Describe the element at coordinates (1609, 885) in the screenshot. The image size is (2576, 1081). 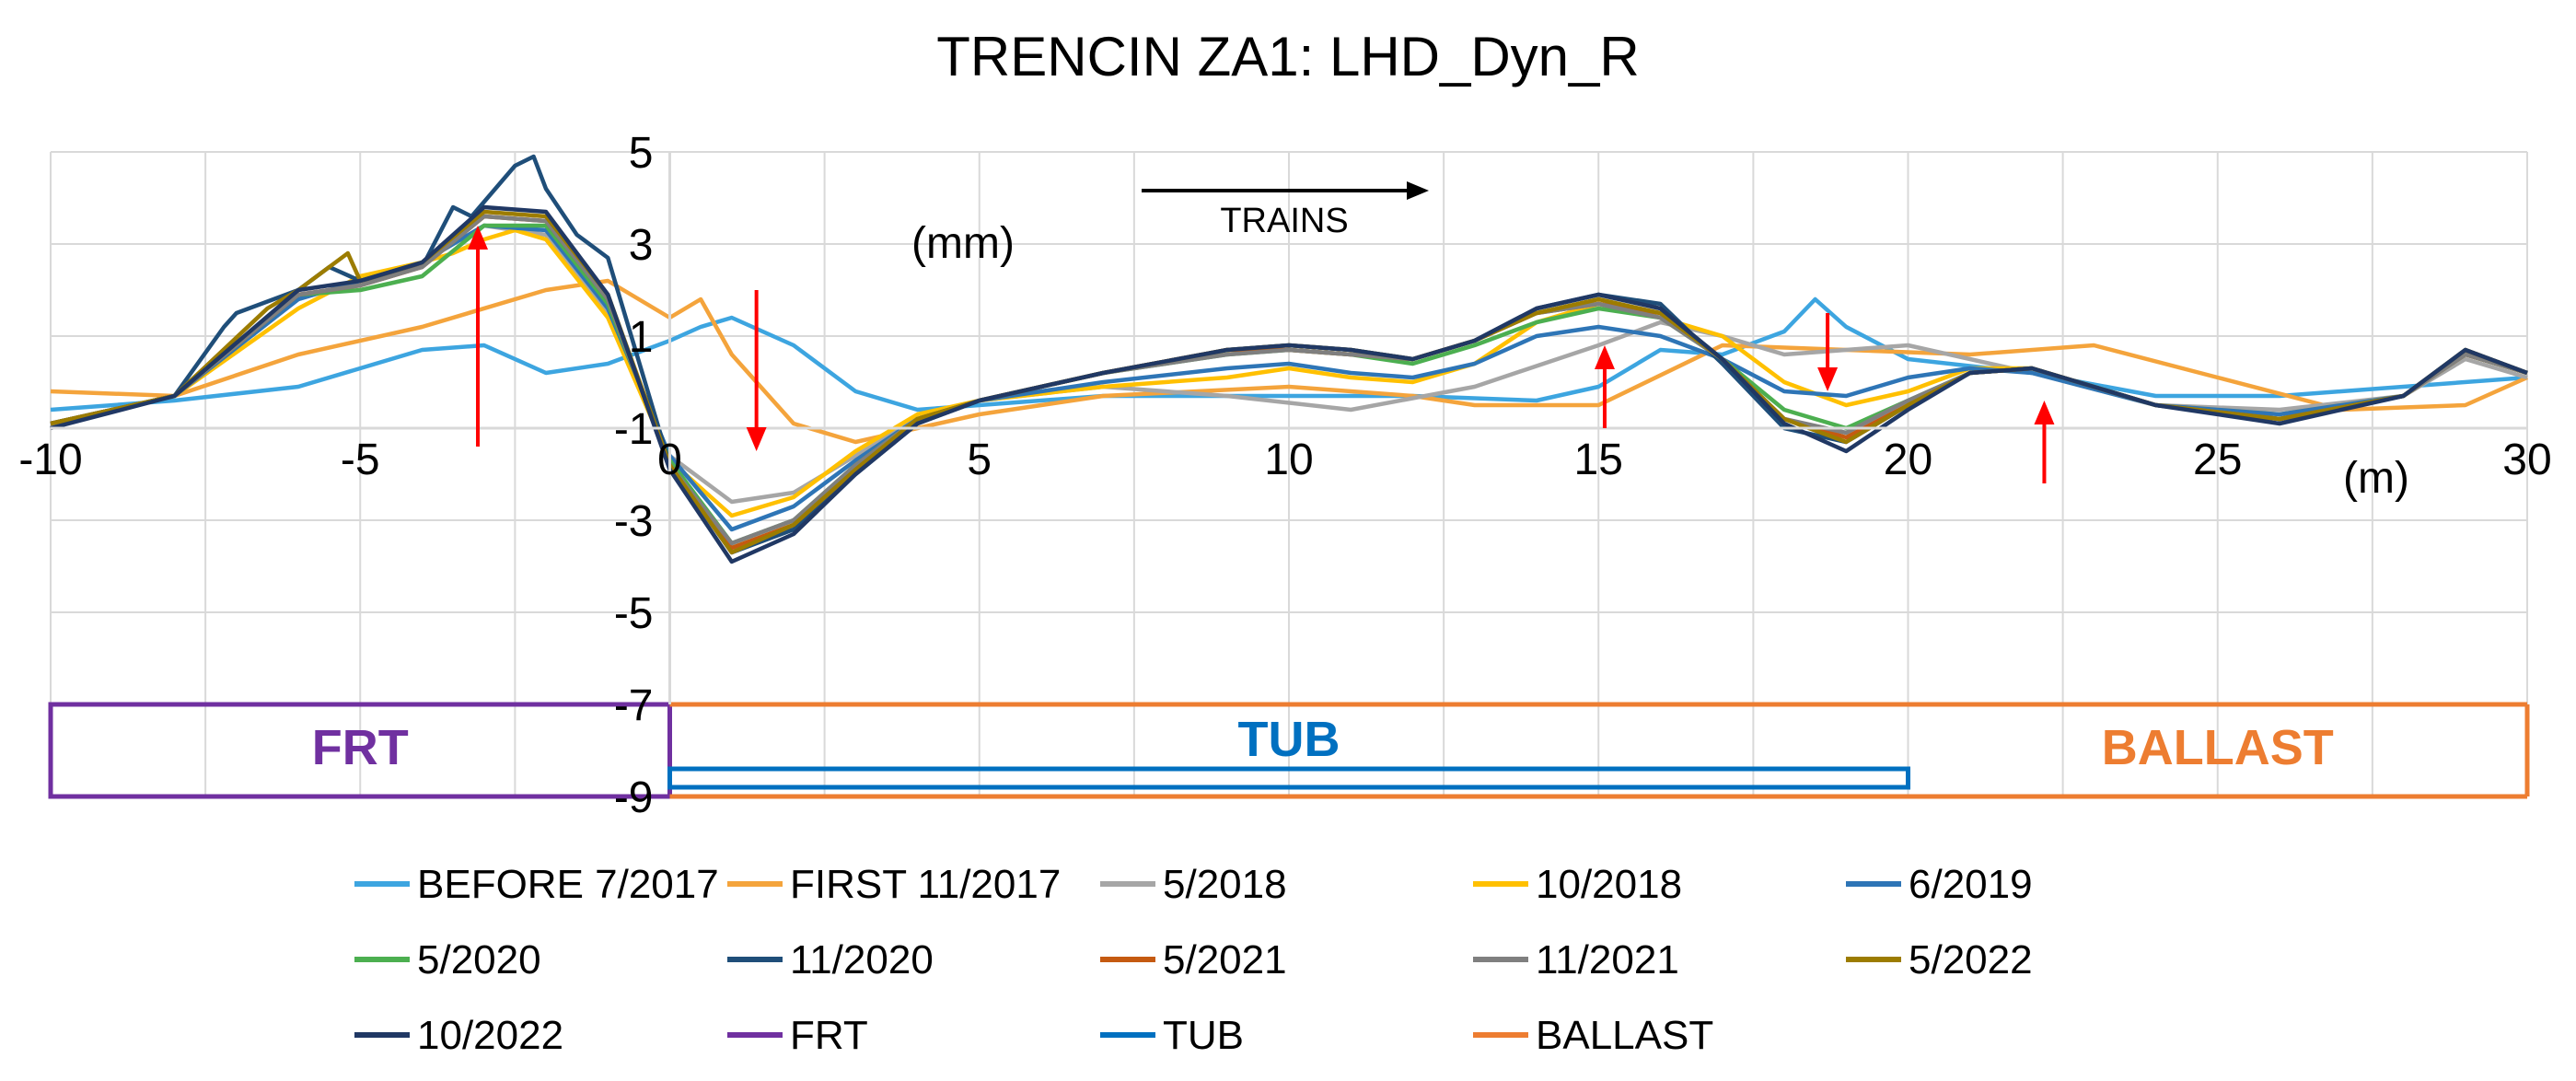
I see `legend-label-10-2018: 10/2018` at that location.